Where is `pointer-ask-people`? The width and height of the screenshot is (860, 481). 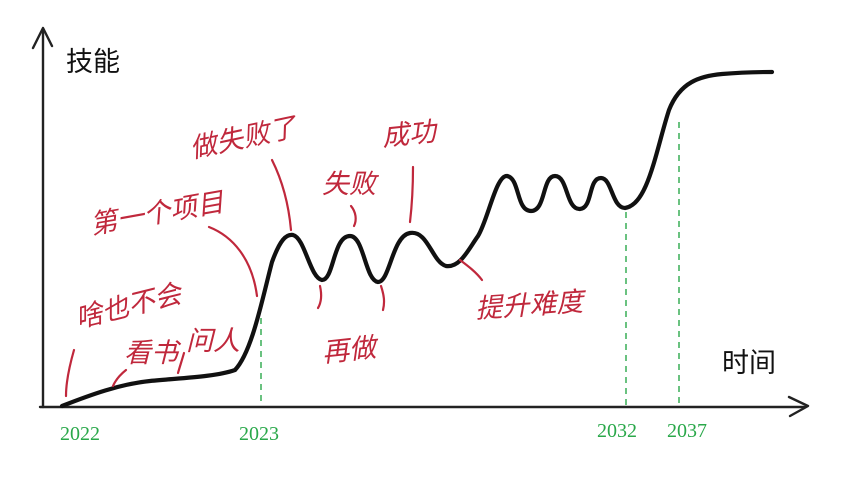 pointer-ask-people is located at coordinates (181, 363).